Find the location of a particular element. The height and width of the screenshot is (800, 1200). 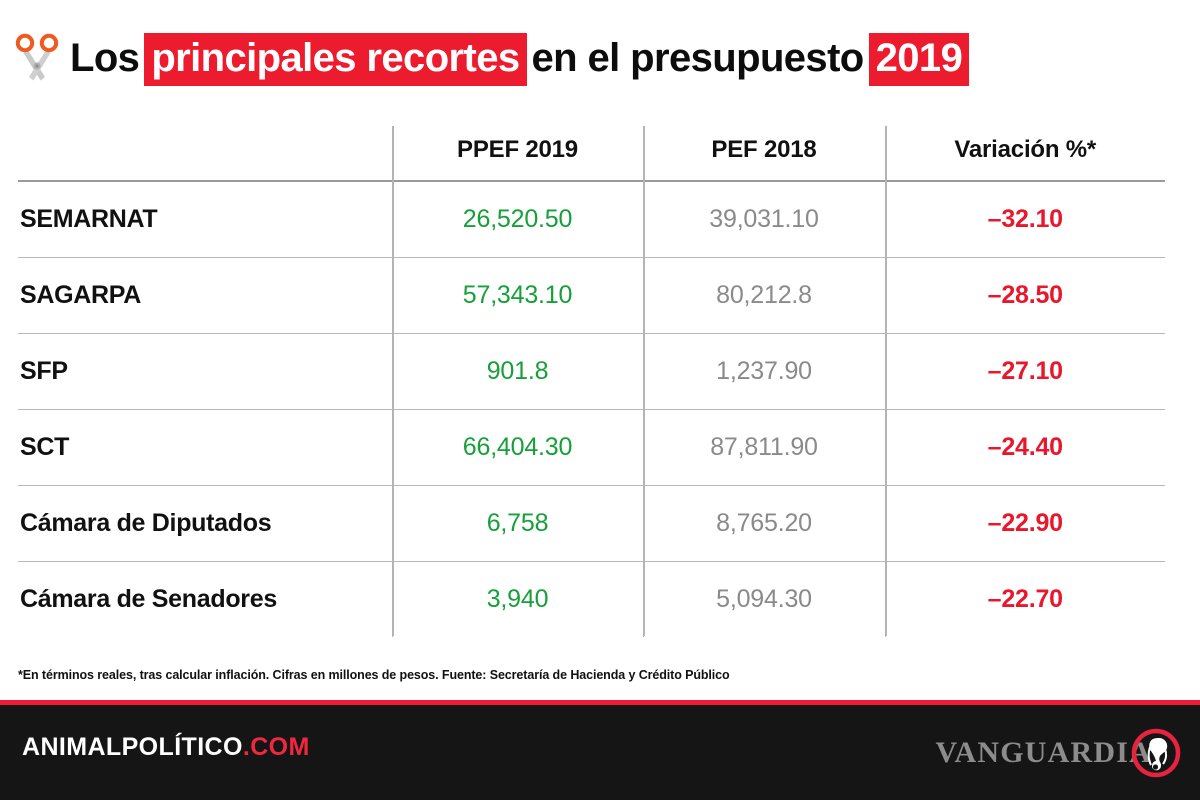

row-label: SEMARNAT is located at coordinates (205, 219).